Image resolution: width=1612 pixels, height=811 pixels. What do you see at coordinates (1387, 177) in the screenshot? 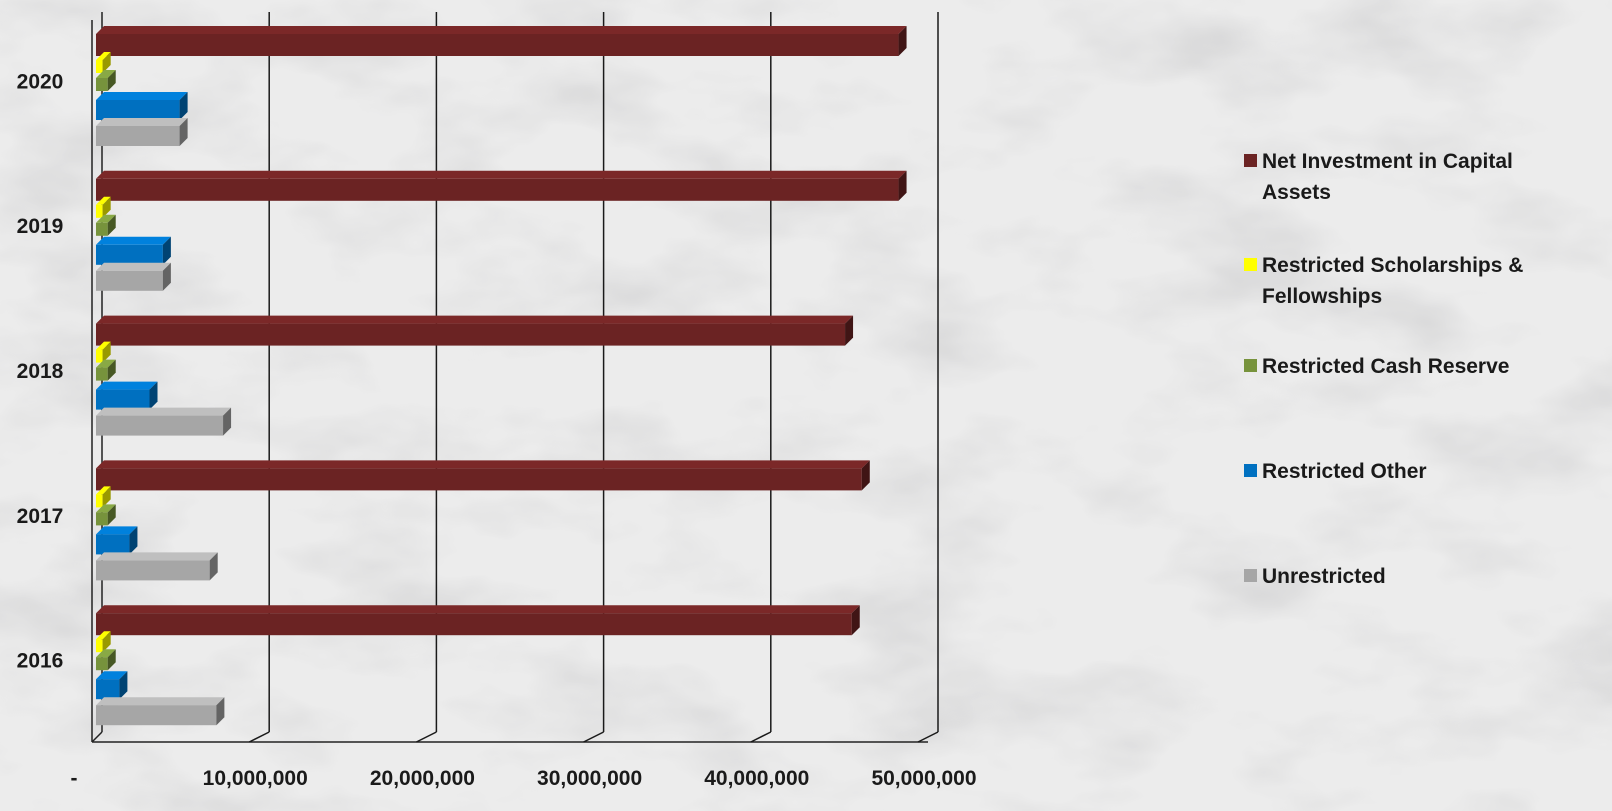
I see `legend-label: Net Investment in Capital Assets` at bounding box center [1387, 177].